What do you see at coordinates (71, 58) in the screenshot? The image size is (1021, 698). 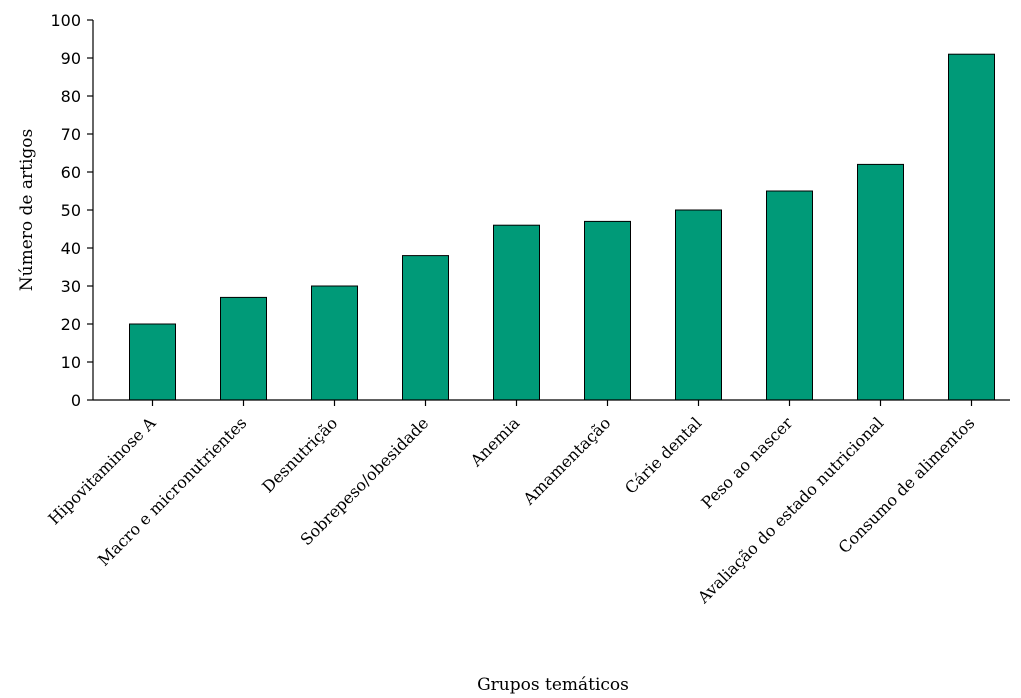 I see `y-tick-label: 90` at bounding box center [71, 58].